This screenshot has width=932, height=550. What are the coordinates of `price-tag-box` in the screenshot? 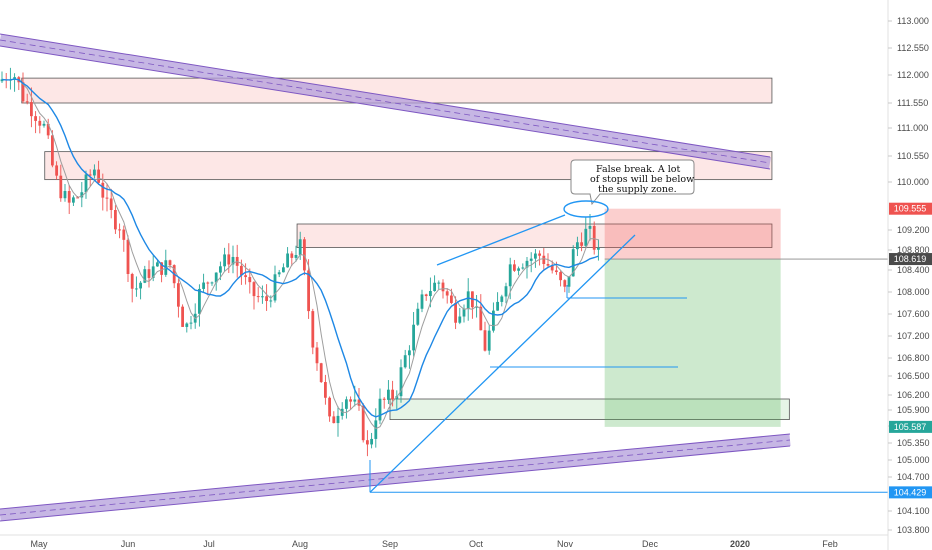 It's located at (910, 208).